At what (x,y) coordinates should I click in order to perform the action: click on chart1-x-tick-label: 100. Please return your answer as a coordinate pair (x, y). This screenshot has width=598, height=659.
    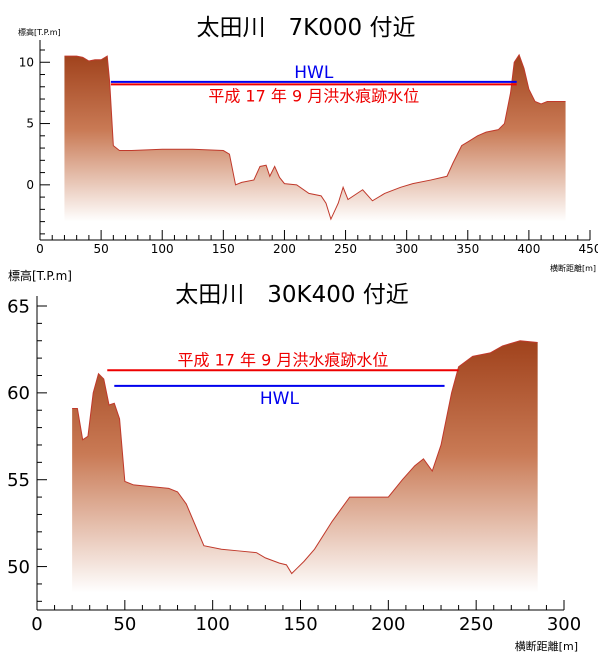
    Looking at the image, I should click on (162, 249).